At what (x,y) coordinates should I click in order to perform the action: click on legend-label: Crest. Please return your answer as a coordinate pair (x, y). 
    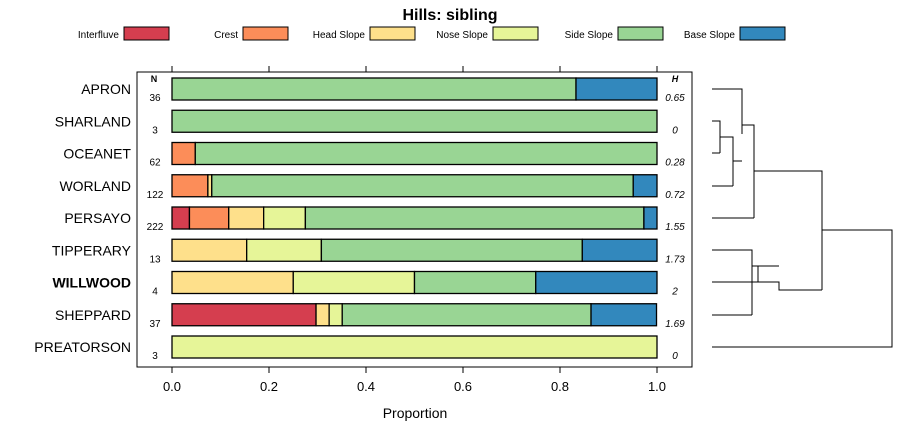
    Looking at the image, I should click on (226, 35).